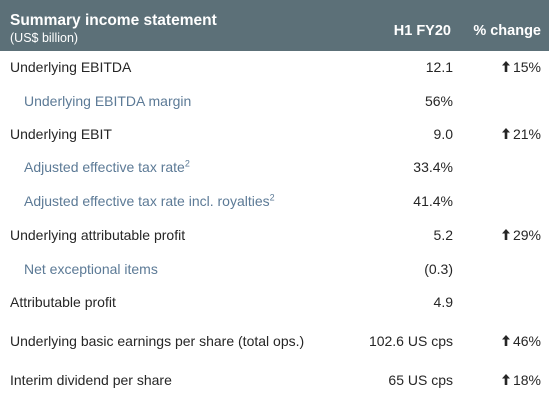 This screenshot has height=410, width=549. I want to click on row-value: 12.1, so click(439, 67).